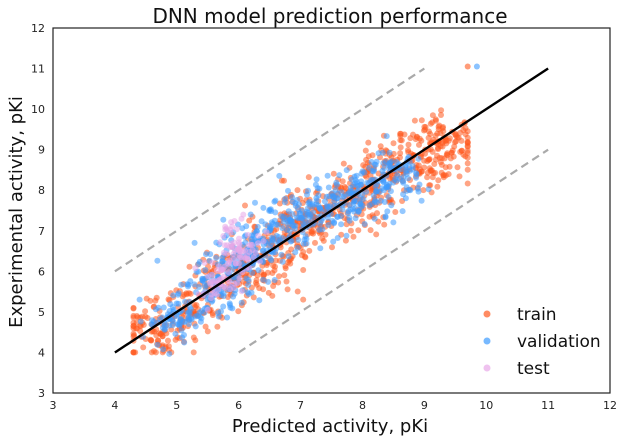 Image resolution: width=622 pixels, height=443 pixels. What do you see at coordinates (41, 271) in the screenshot?
I see `y-tick-label: 6` at bounding box center [41, 271].